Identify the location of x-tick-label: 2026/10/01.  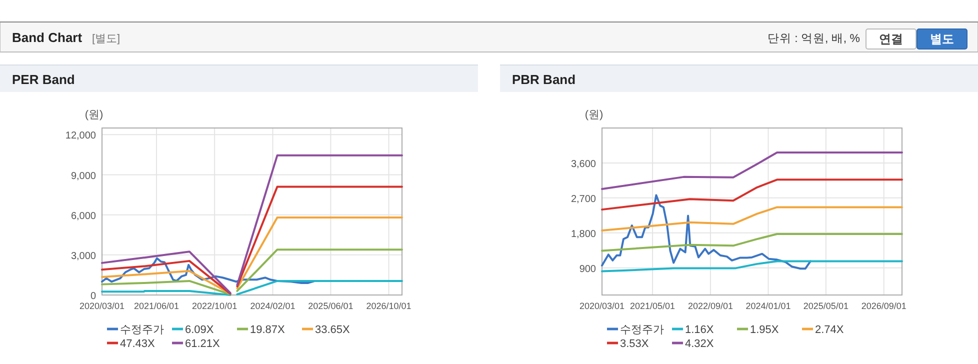
(389, 306).